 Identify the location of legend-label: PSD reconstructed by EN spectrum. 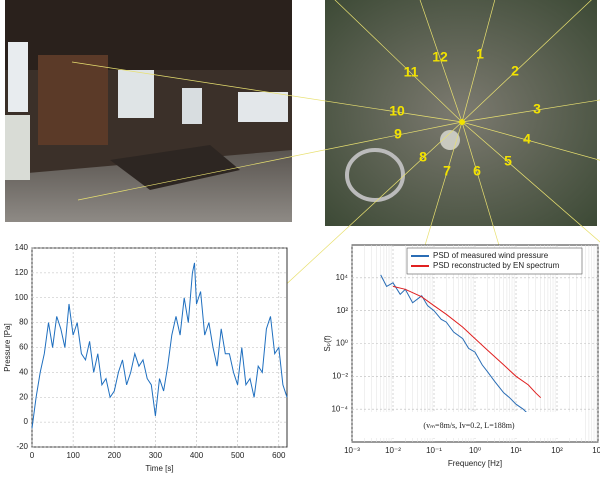
(496, 265).